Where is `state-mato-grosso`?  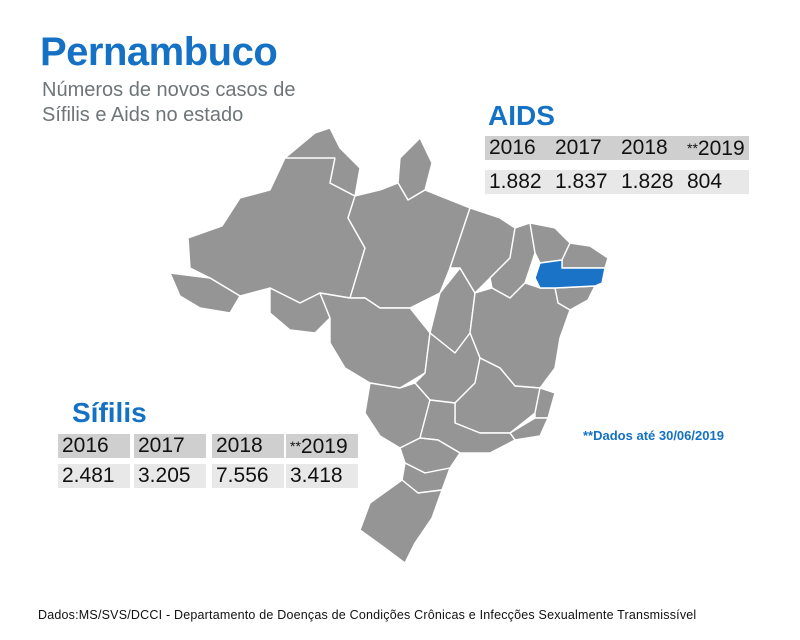
state-mato-grosso is located at coordinates (375, 340).